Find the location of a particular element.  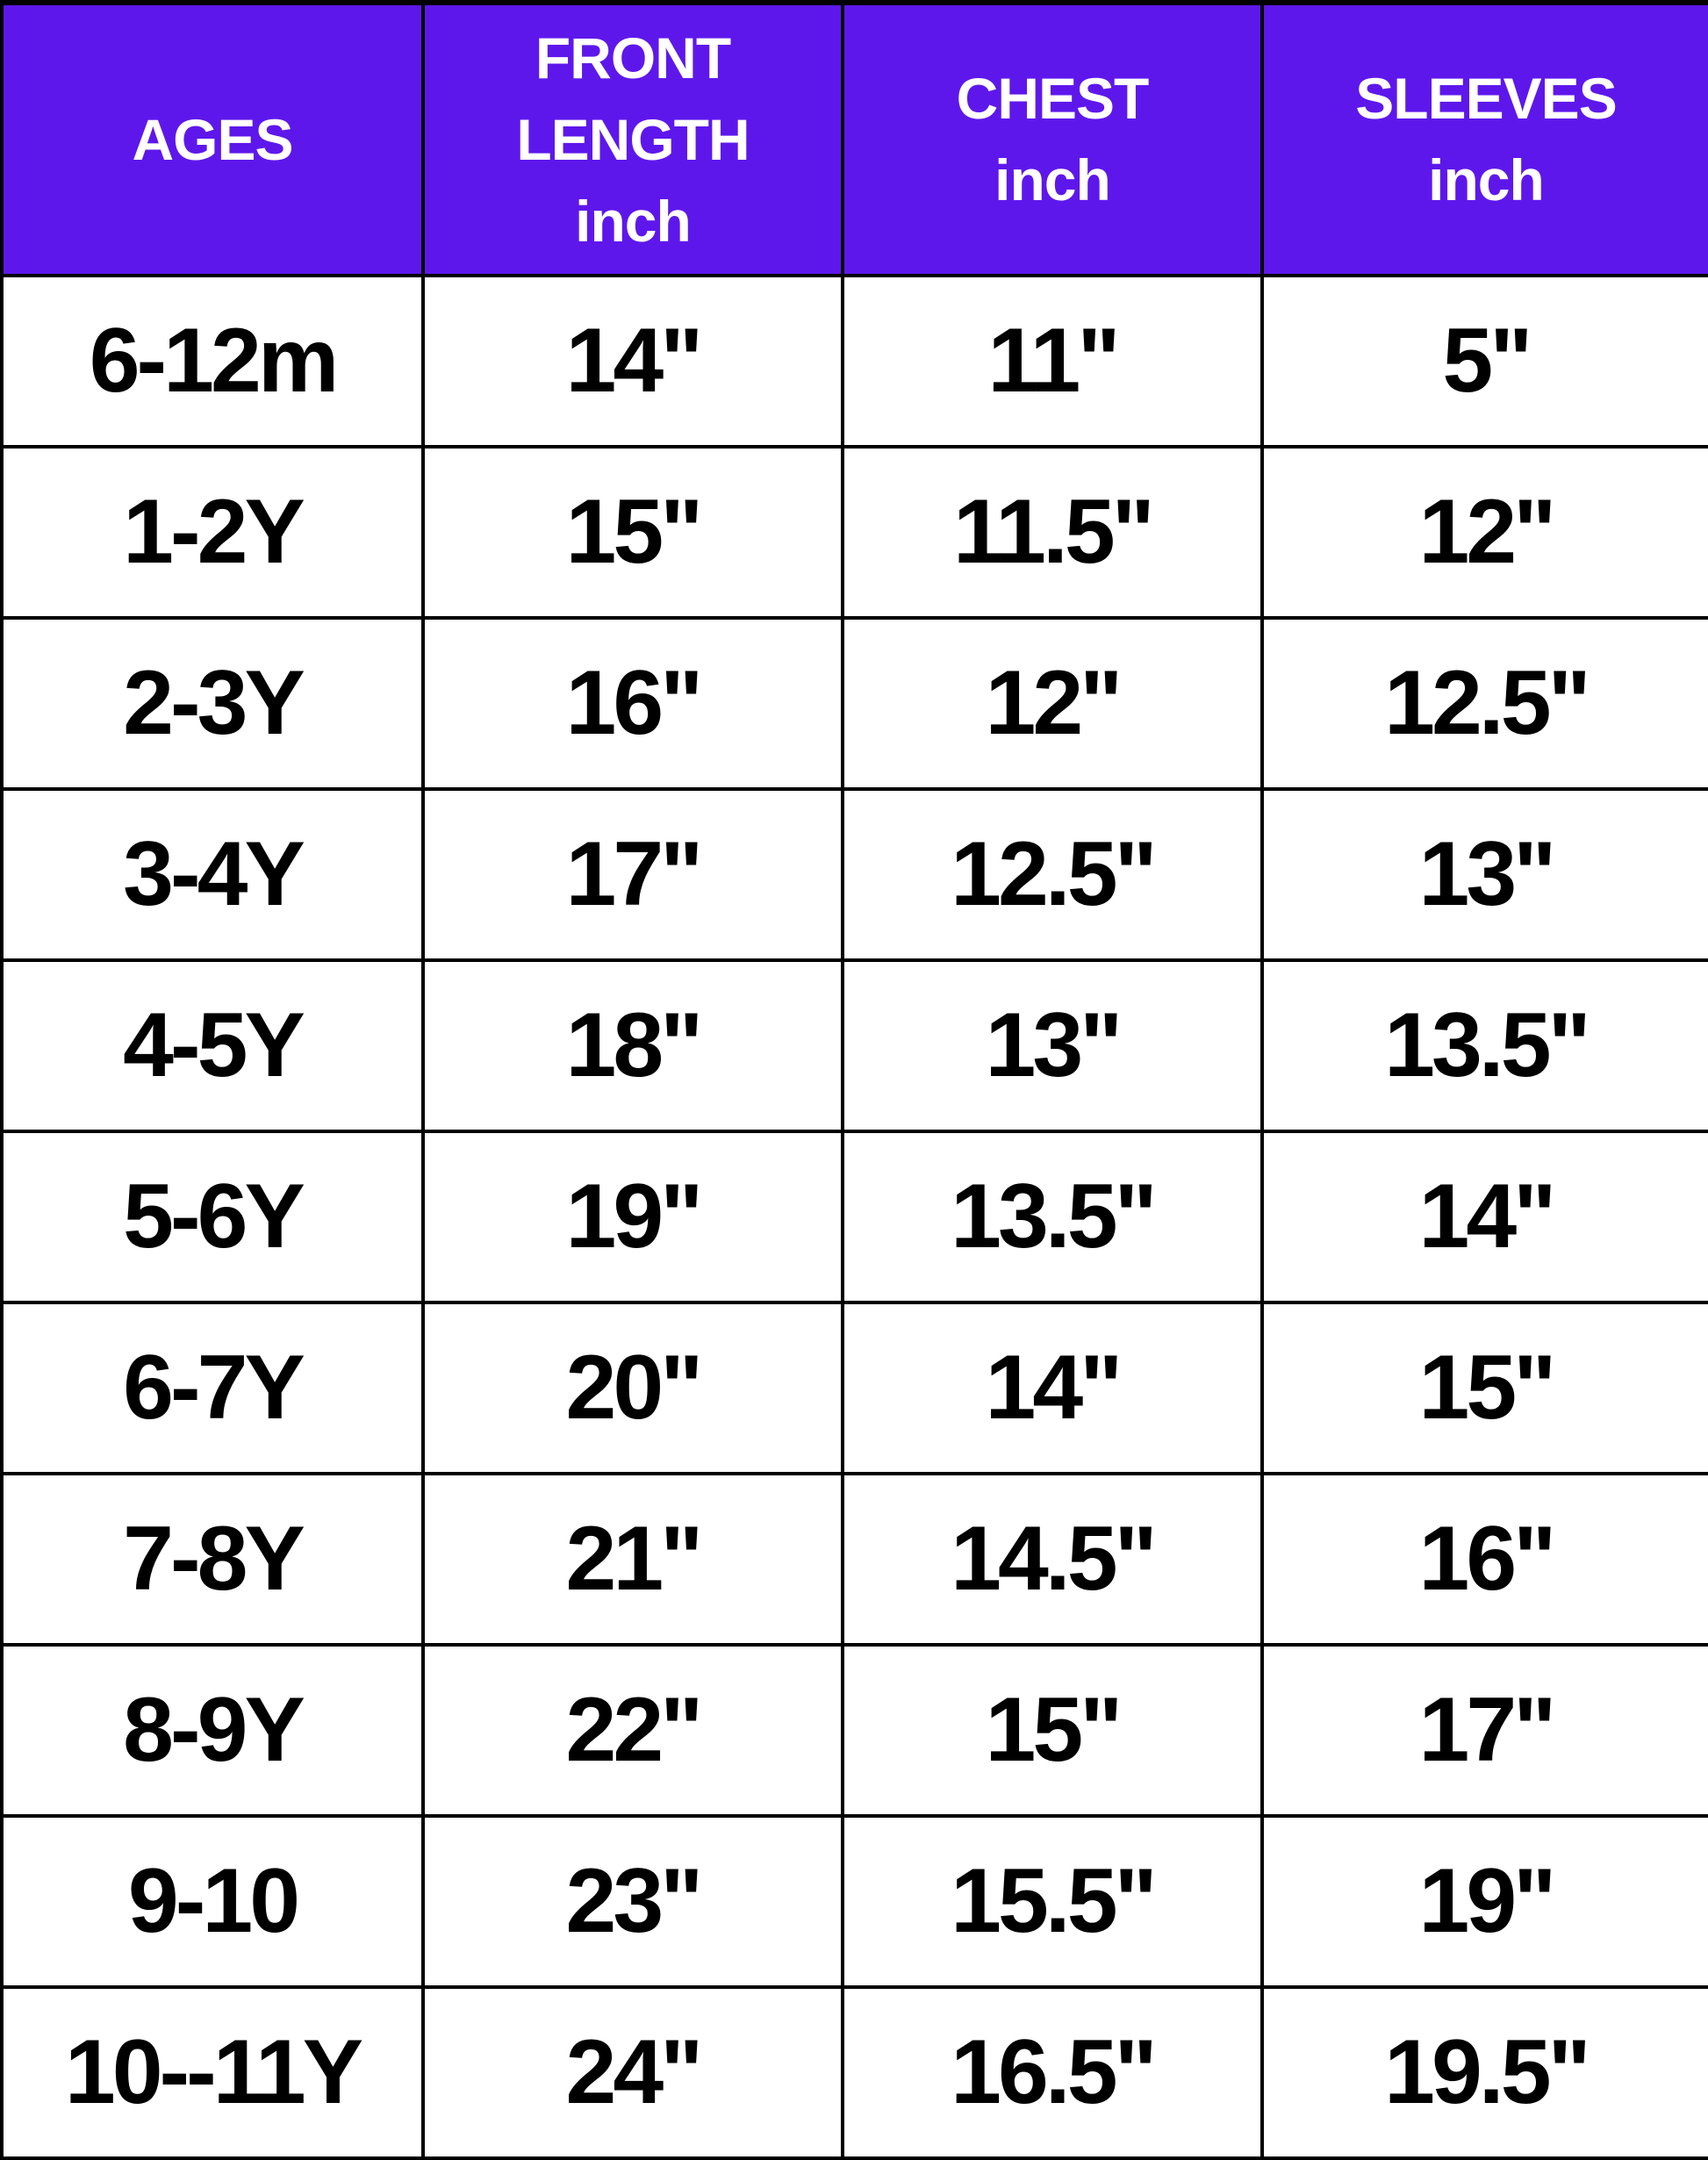

cell-sleeves: 12" is located at coordinates (1484, 533).